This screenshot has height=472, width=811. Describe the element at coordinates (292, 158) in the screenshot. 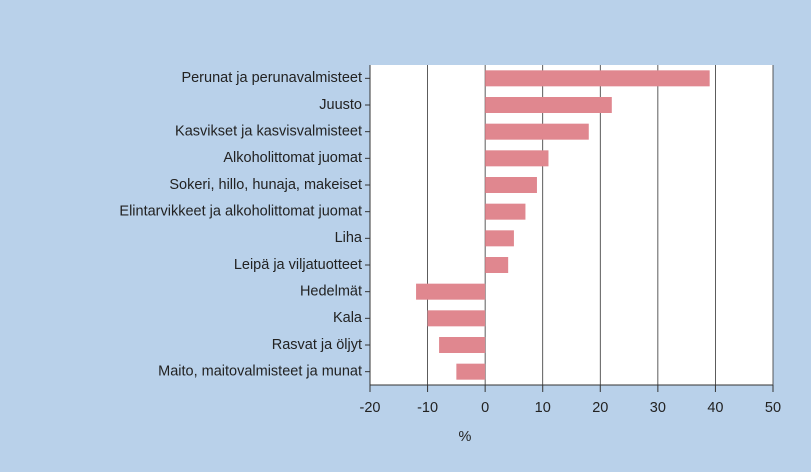

I see `y-tick-label: Alkoholittomat juomat` at that location.